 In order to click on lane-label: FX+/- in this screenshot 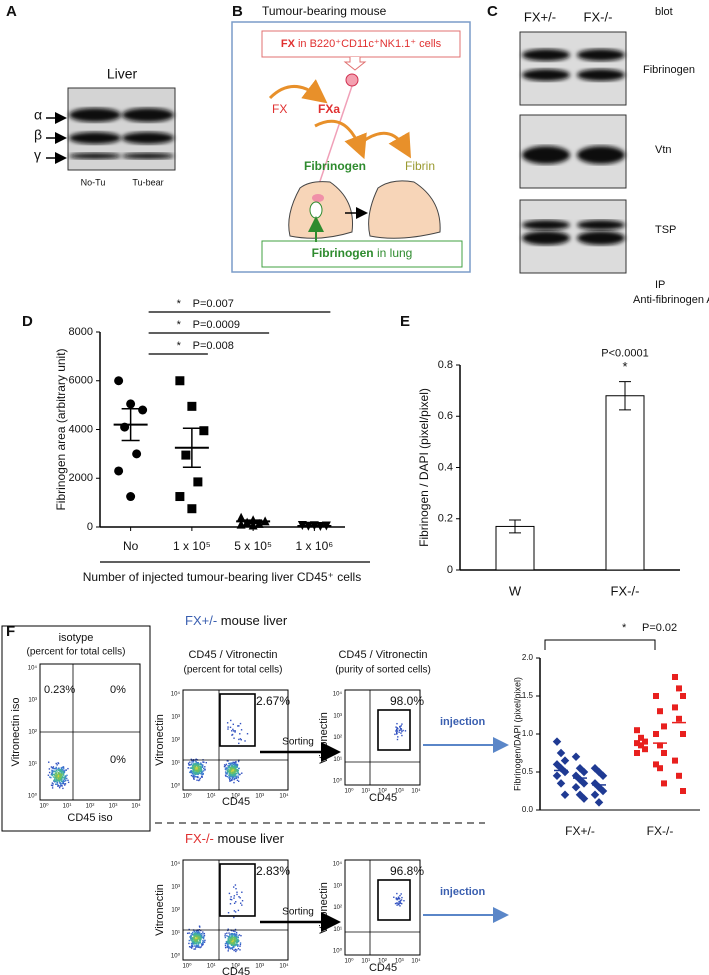, I will do `click(540, 16)`.